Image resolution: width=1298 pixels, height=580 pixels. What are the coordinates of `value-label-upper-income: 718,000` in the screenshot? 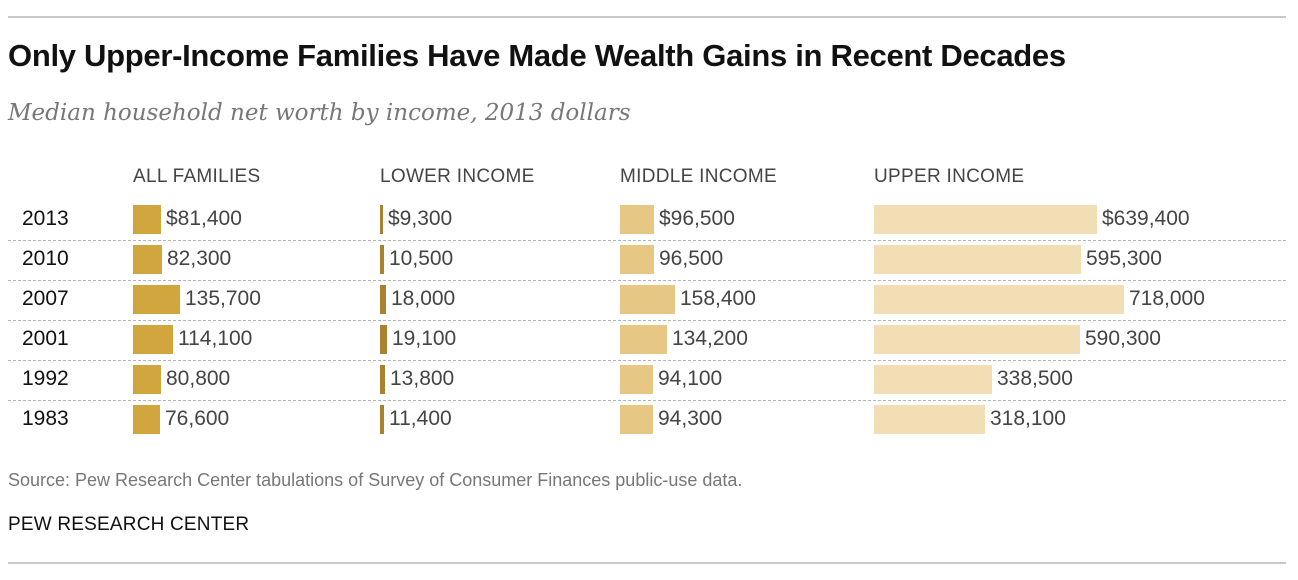 It's located at (1167, 298).